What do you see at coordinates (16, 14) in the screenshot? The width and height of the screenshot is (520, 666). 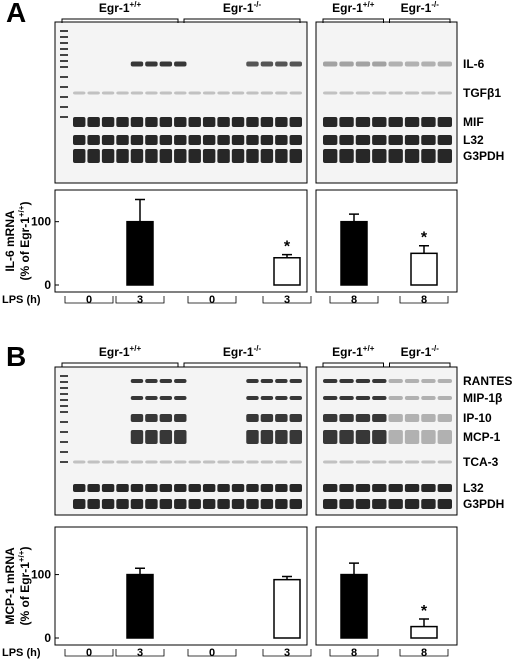 I see `panel-label: A` at bounding box center [16, 14].